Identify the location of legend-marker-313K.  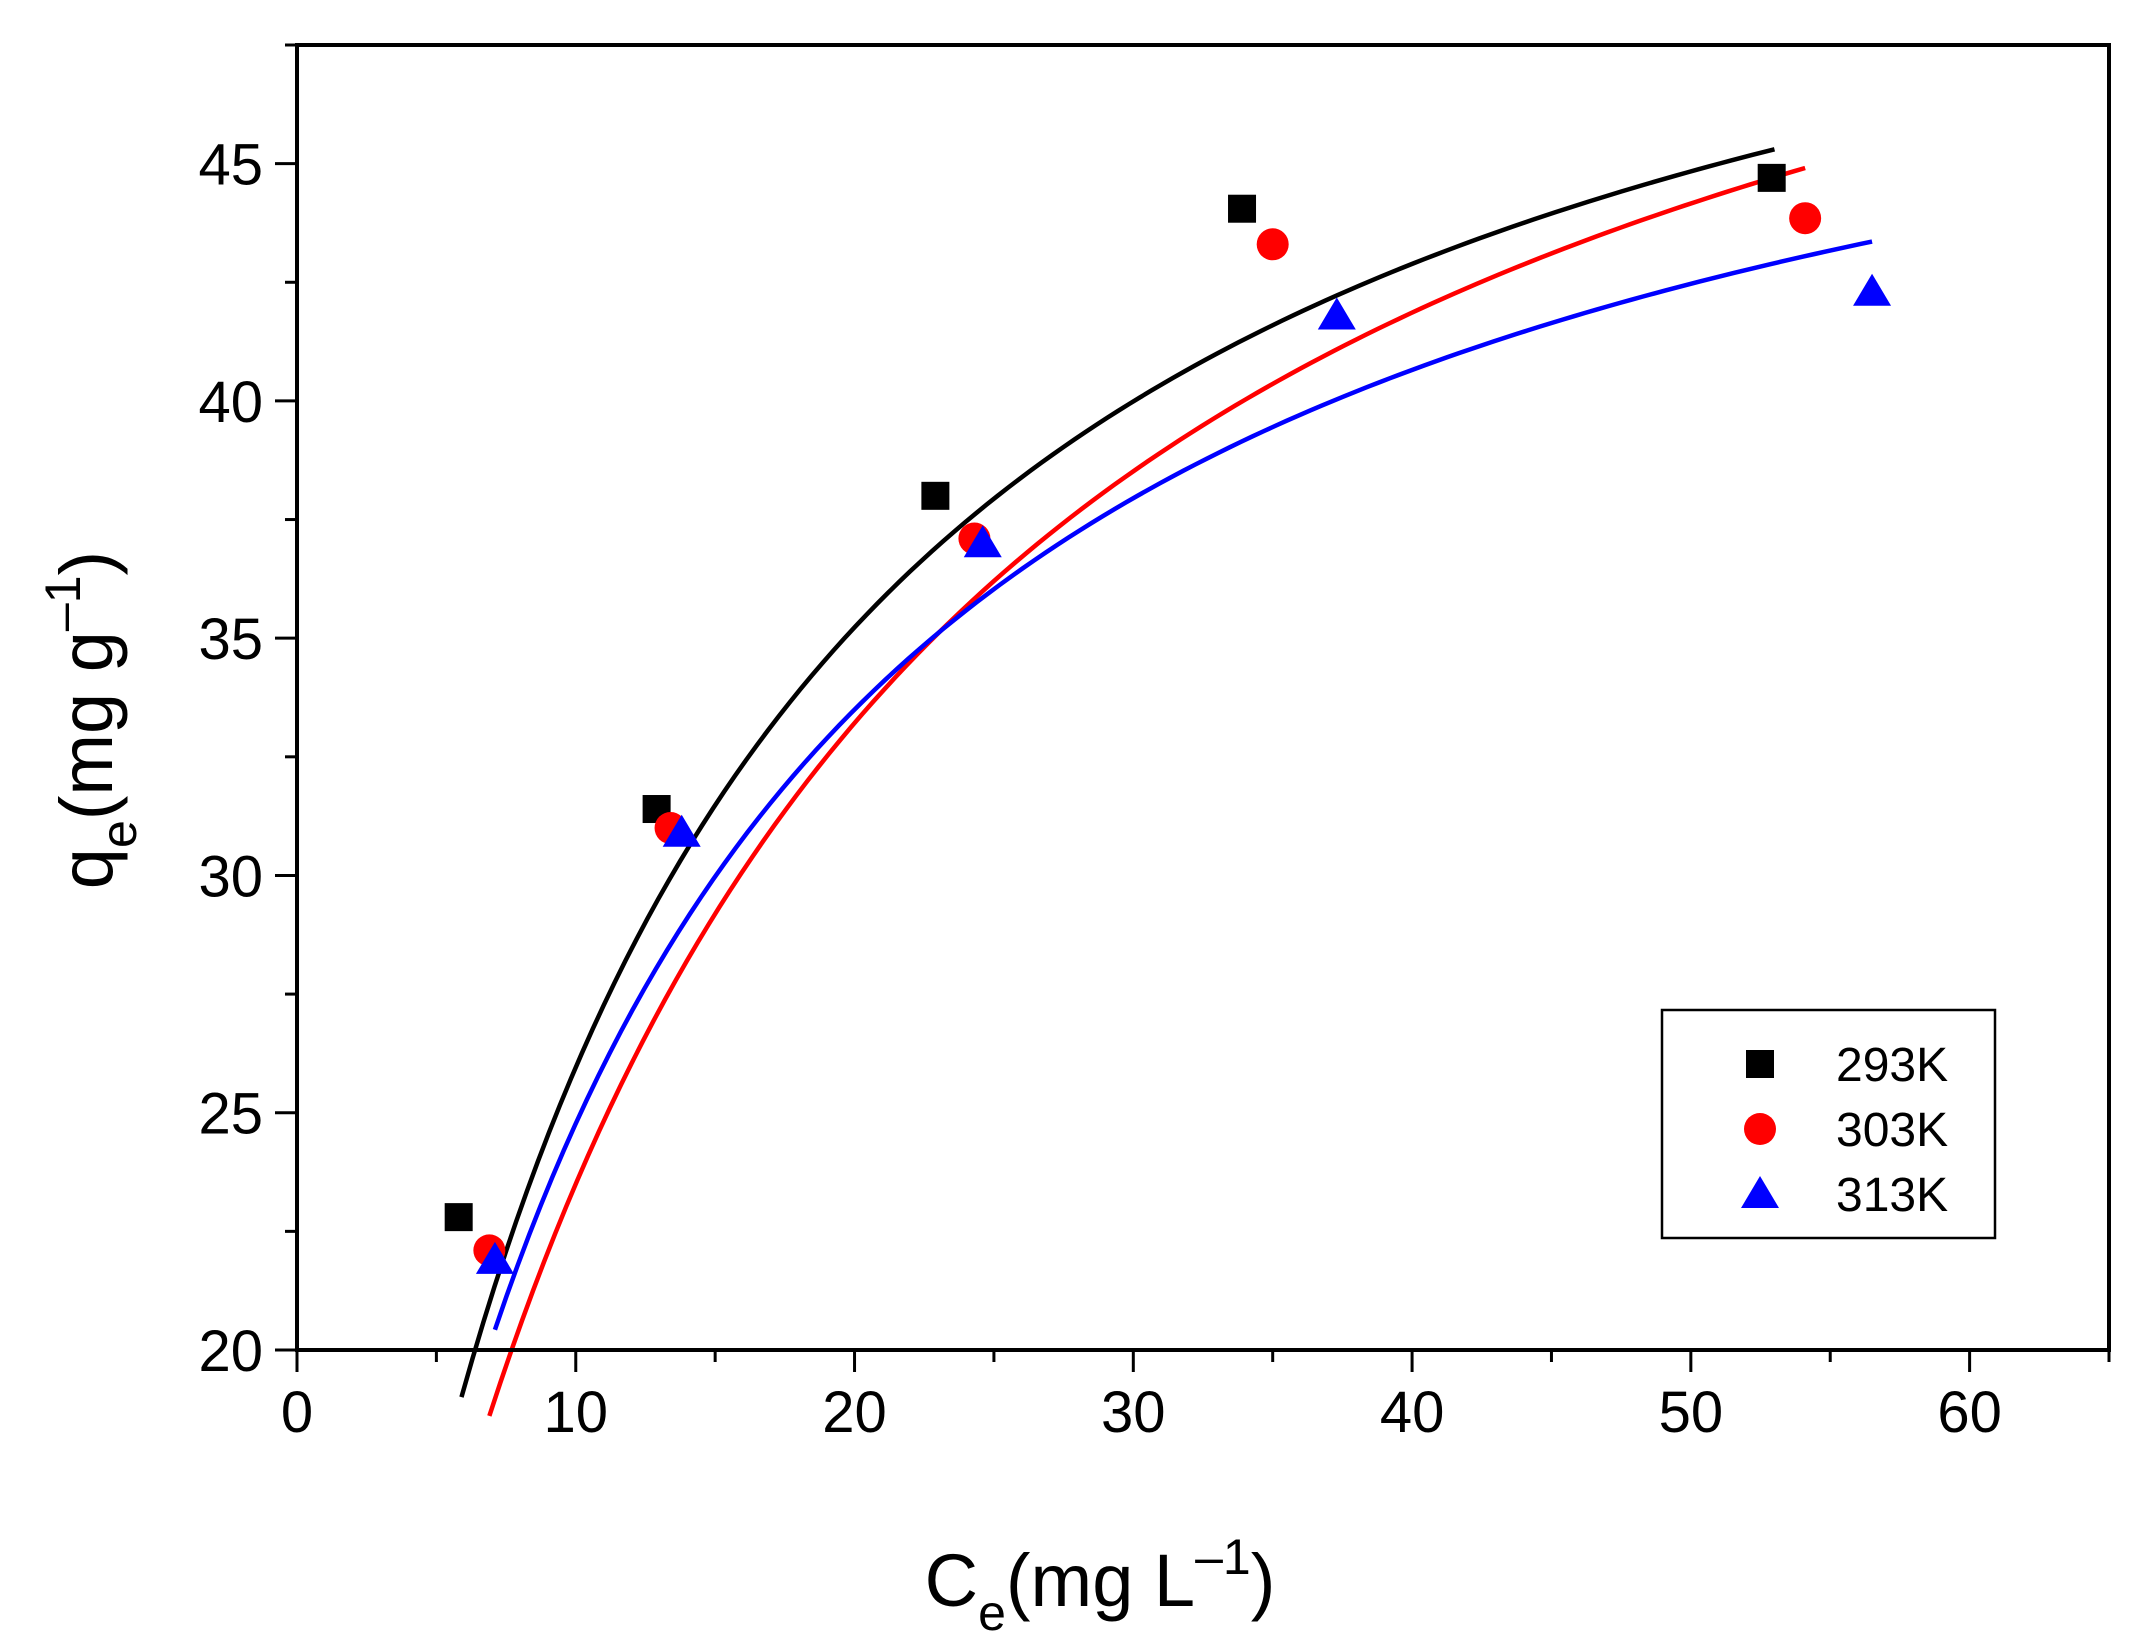
(1760, 1192).